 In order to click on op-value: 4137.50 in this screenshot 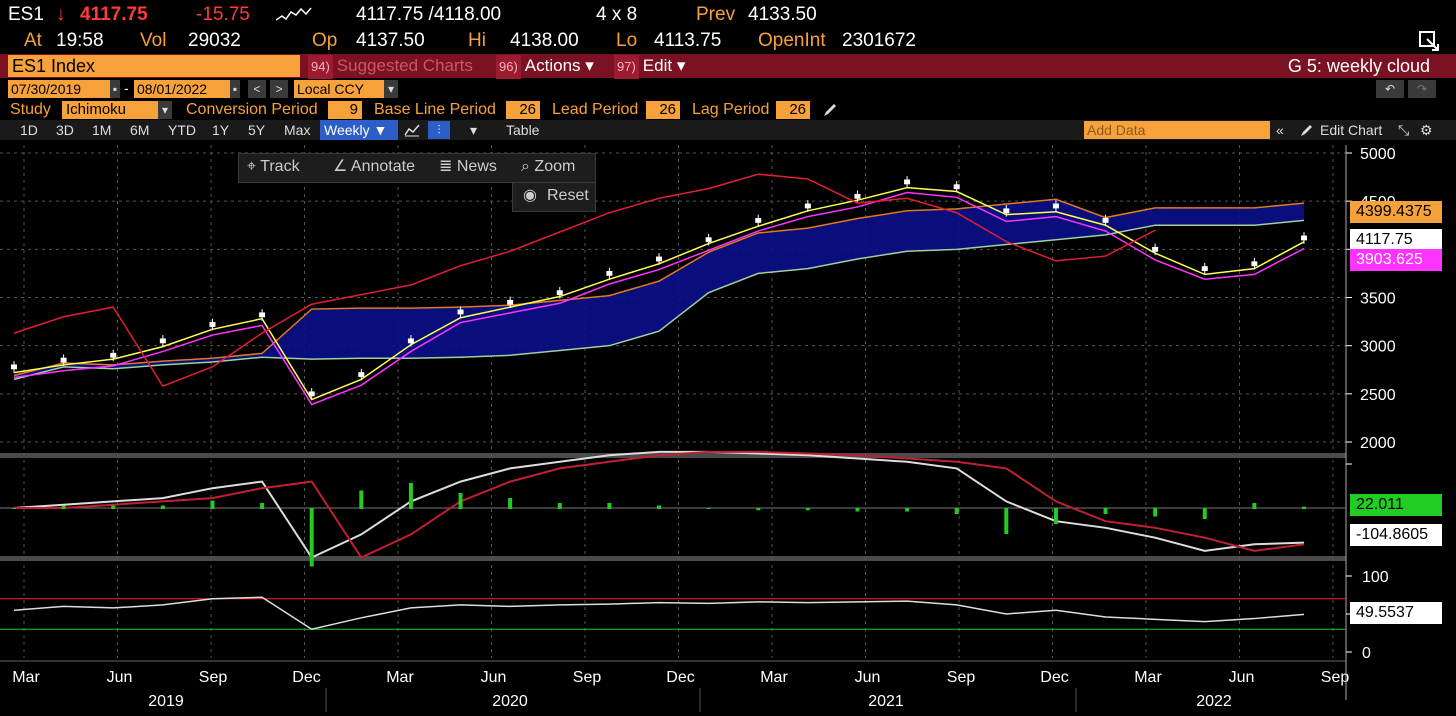, I will do `click(390, 40)`.